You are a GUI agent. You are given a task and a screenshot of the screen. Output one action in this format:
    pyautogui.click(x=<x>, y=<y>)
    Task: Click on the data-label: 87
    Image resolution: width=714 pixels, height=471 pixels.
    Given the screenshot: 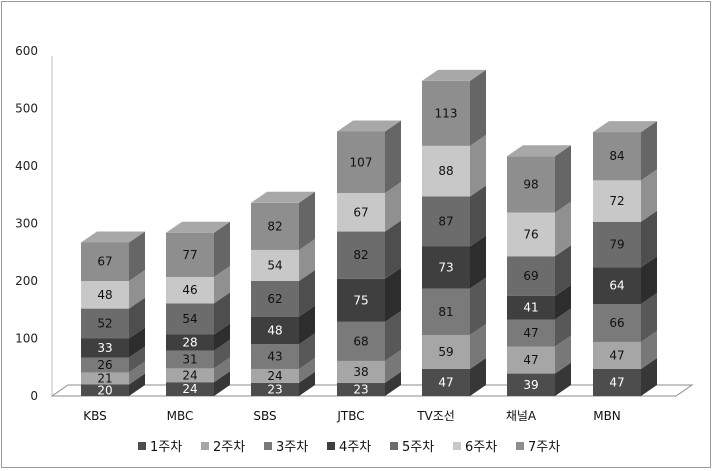 What is the action you would take?
    pyautogui.click(x=445, y=221)
    